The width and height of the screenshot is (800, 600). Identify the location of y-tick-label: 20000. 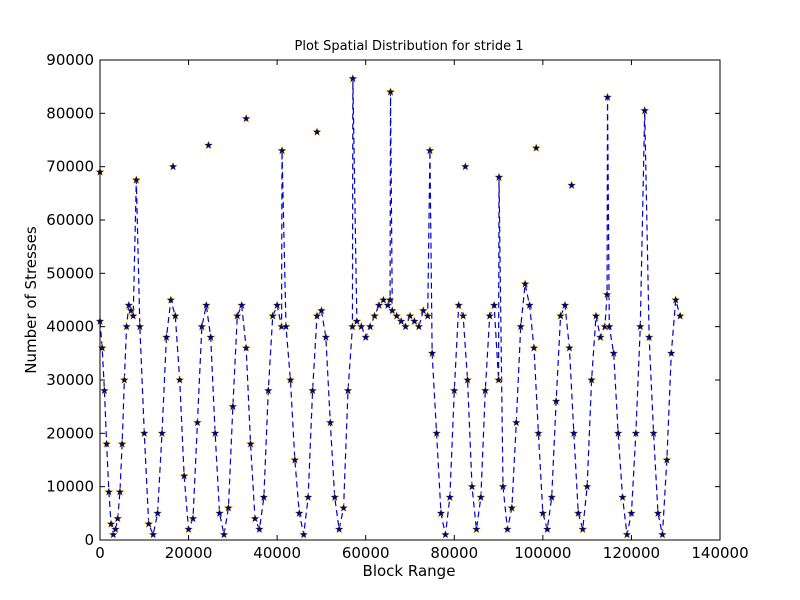
(70, 433).